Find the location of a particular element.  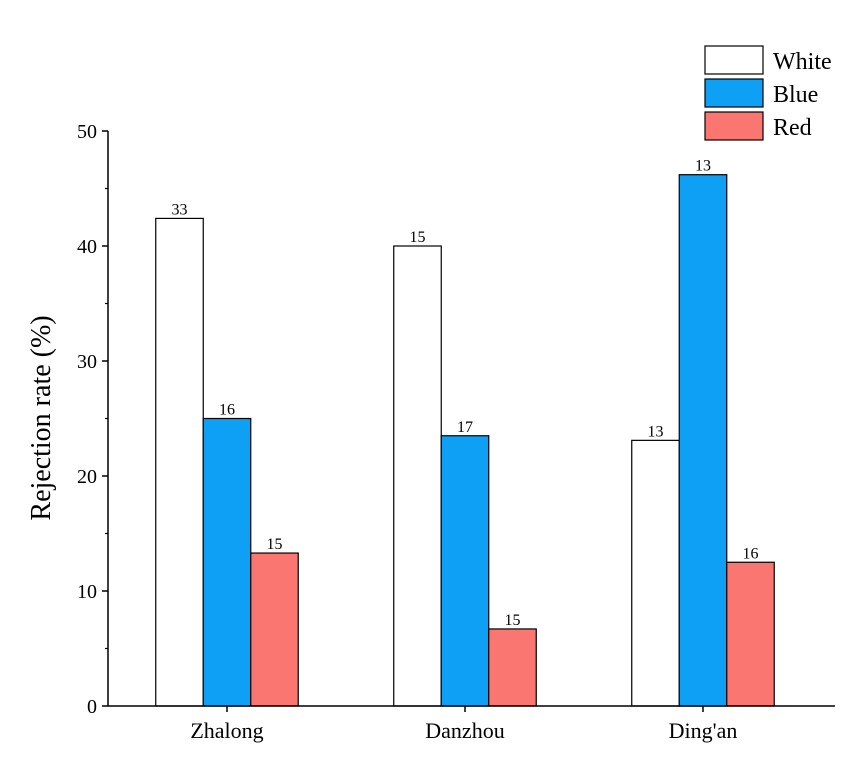

y-tick-label: 40 is located at coordinates (87, 247).